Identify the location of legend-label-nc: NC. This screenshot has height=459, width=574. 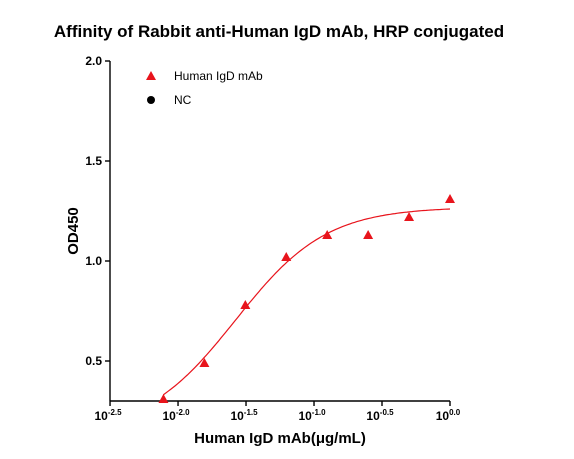
(183, 100).